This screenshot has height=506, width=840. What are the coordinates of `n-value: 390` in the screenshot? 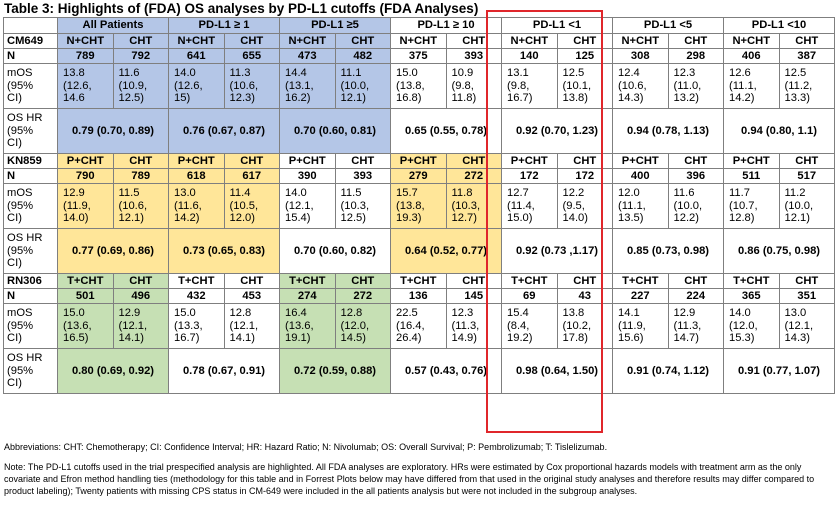 It's located at (307, 176).